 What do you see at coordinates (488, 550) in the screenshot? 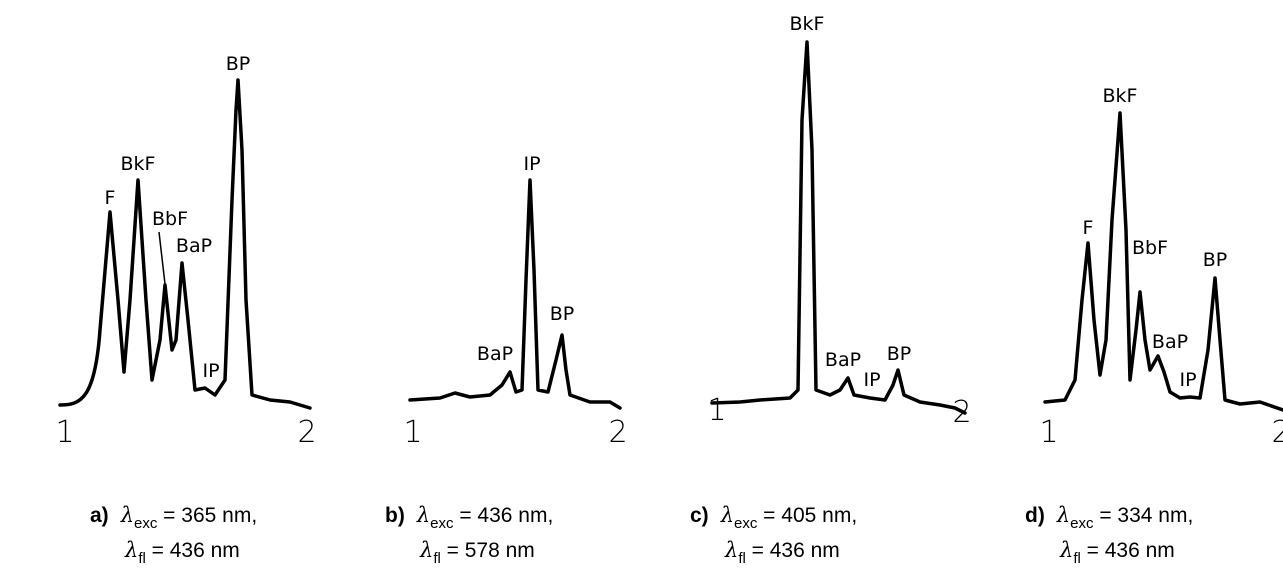
I see `caption-text: = 578 nm` at bounding box center [488, 550].